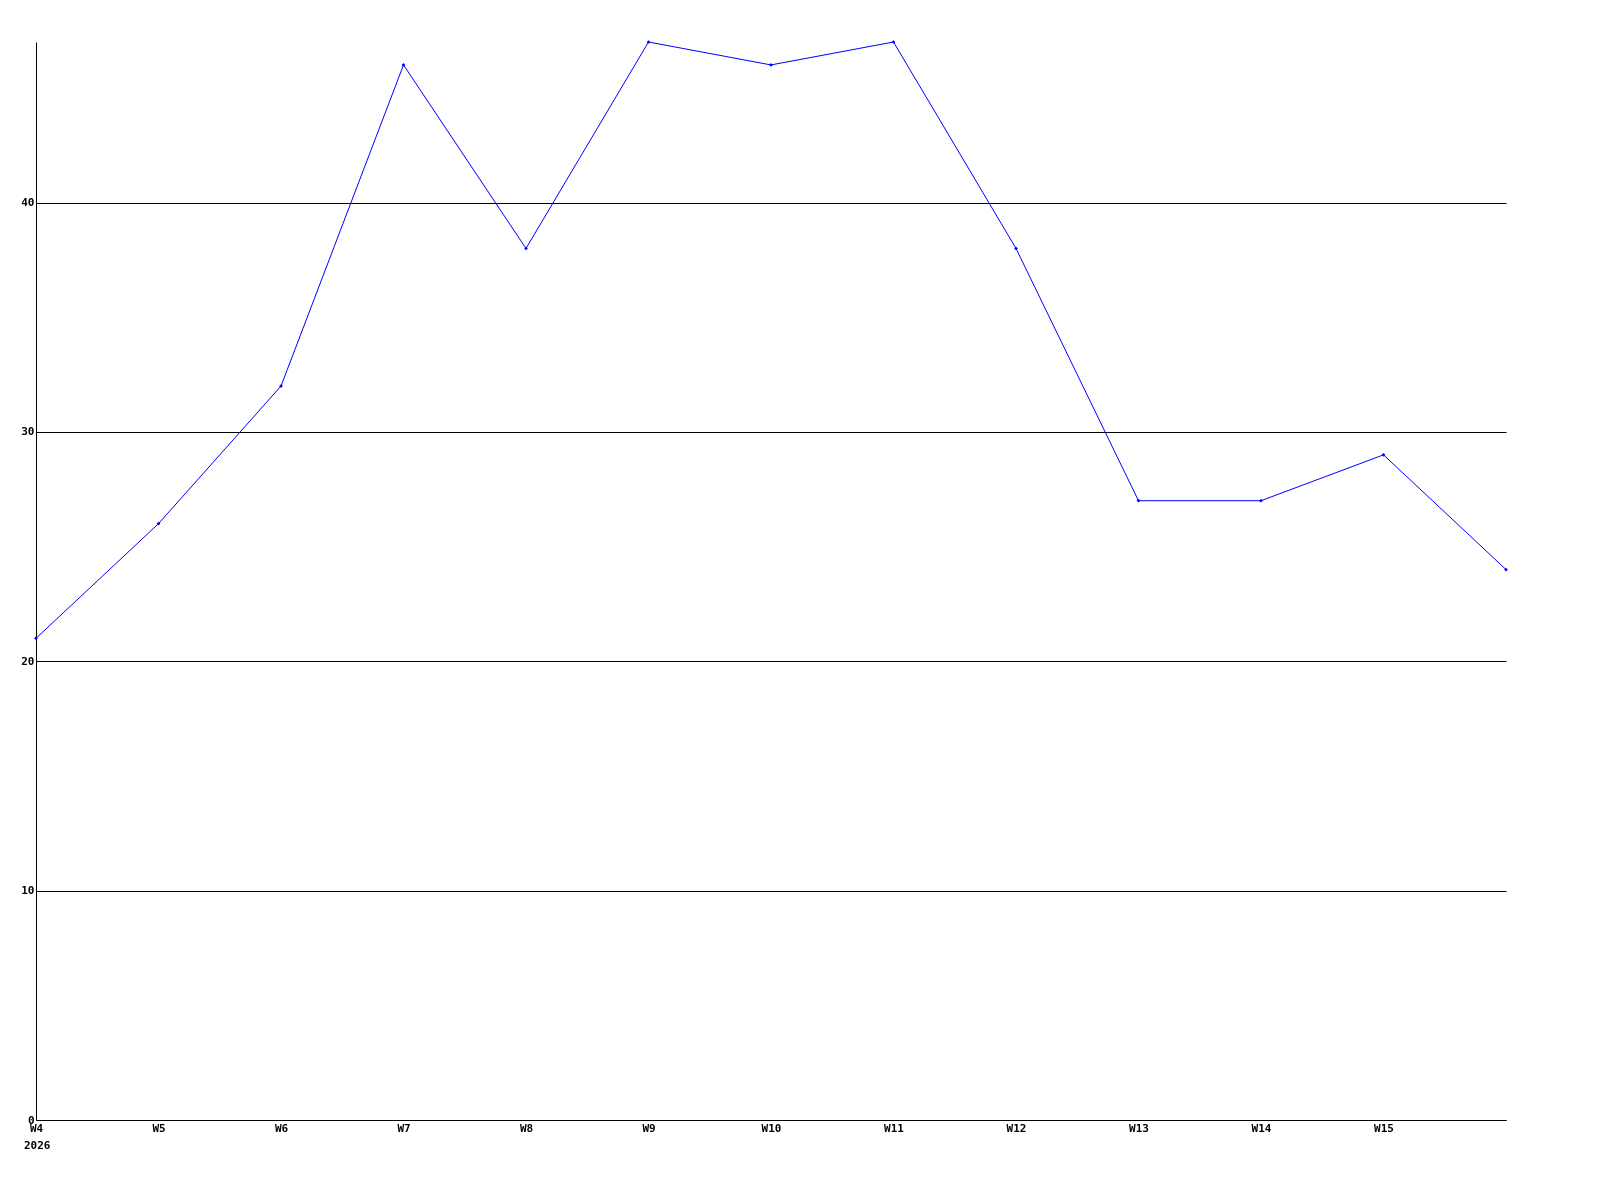  I want to click on x-tick-label: W10, so click(771, 1128).